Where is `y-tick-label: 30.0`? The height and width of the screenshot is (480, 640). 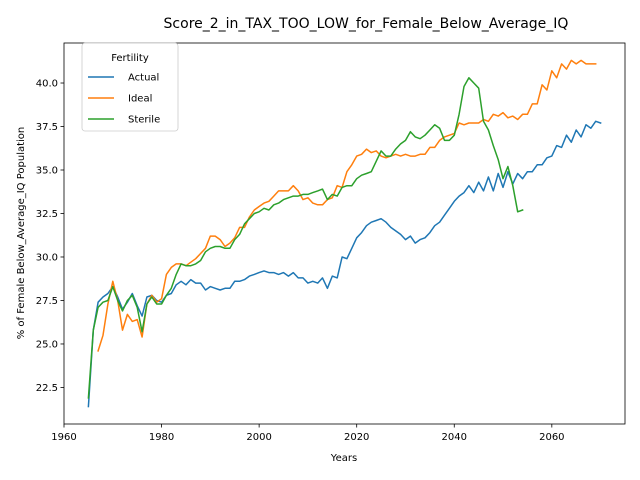 y-tick-label: 30.0 is located at coordinates (47, 257).